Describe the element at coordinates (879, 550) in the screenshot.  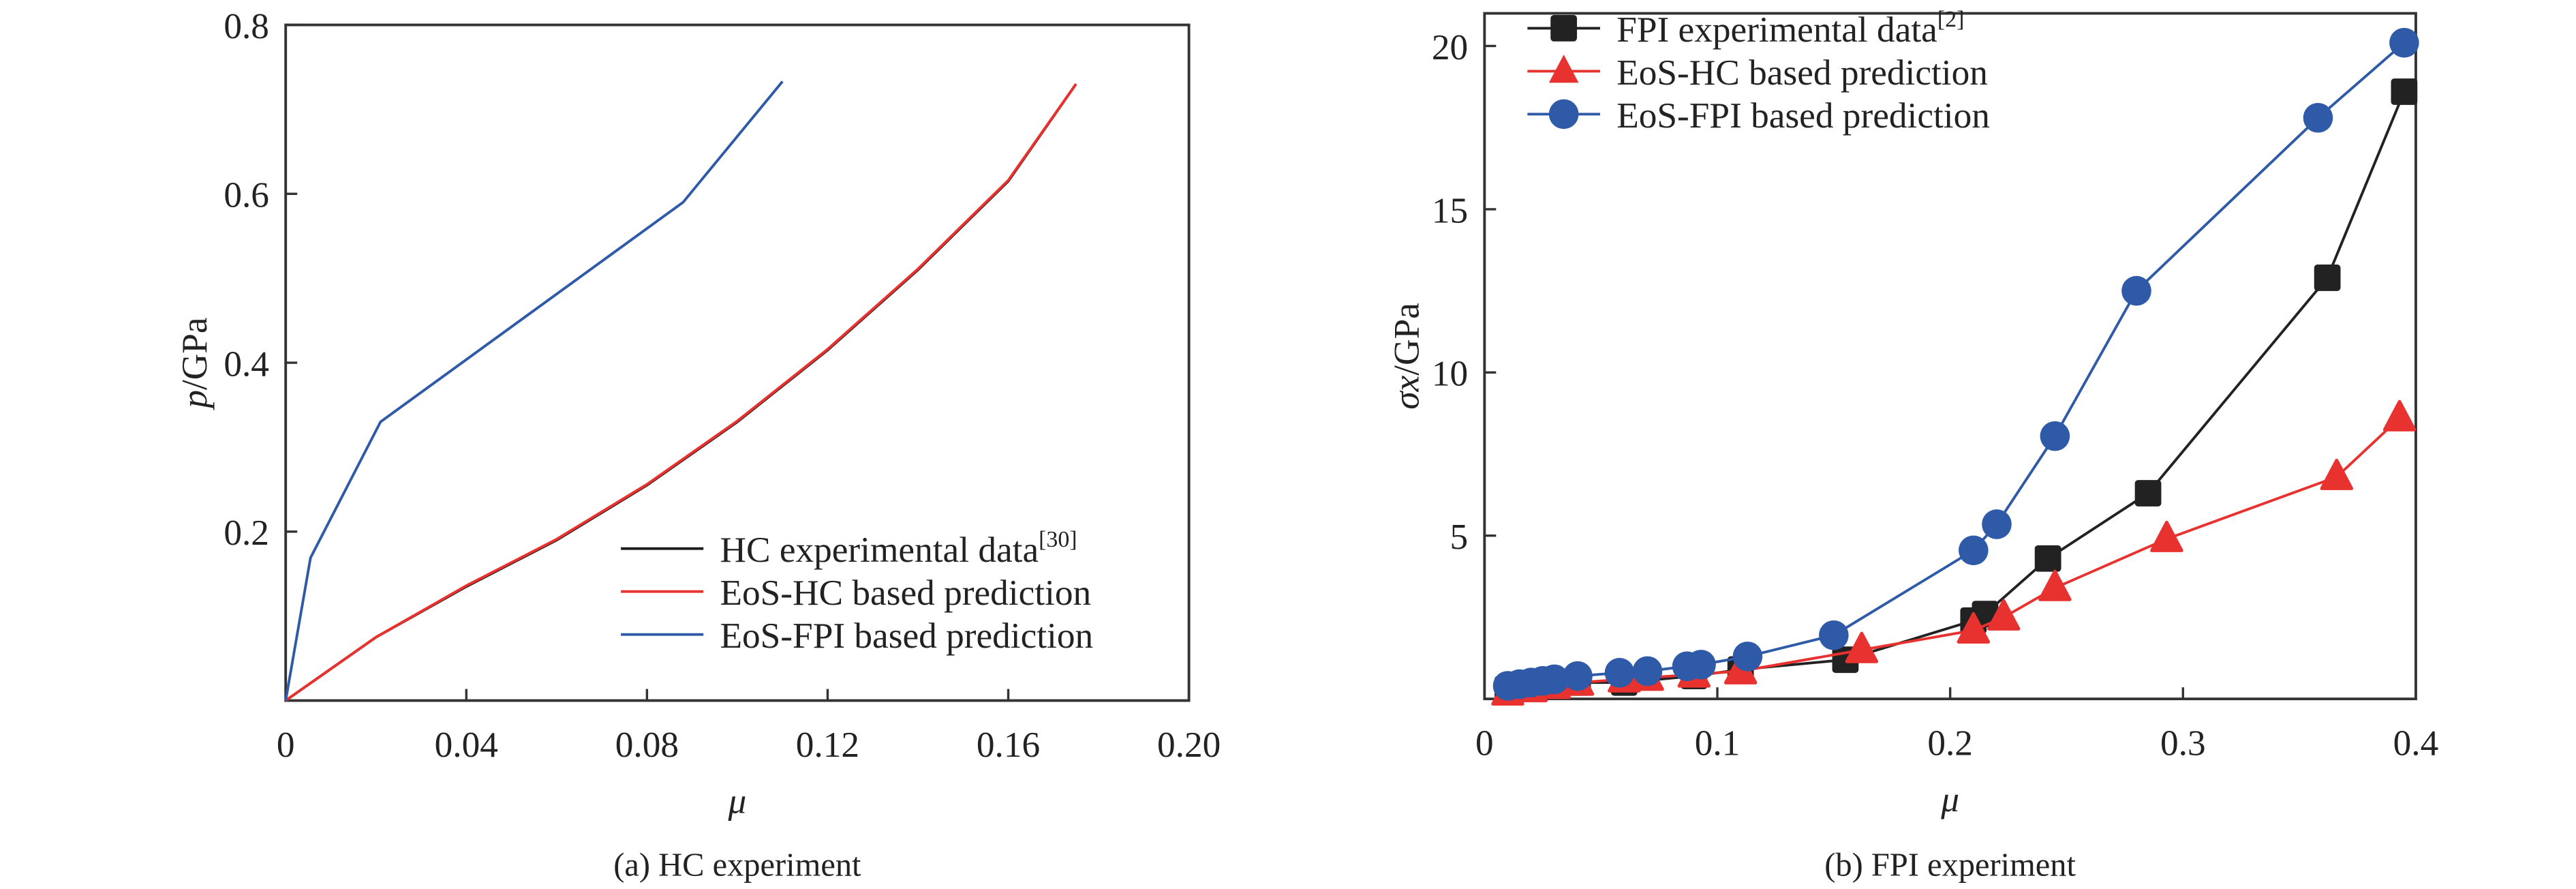
I see `legend-label: HC experimental data` at that location.